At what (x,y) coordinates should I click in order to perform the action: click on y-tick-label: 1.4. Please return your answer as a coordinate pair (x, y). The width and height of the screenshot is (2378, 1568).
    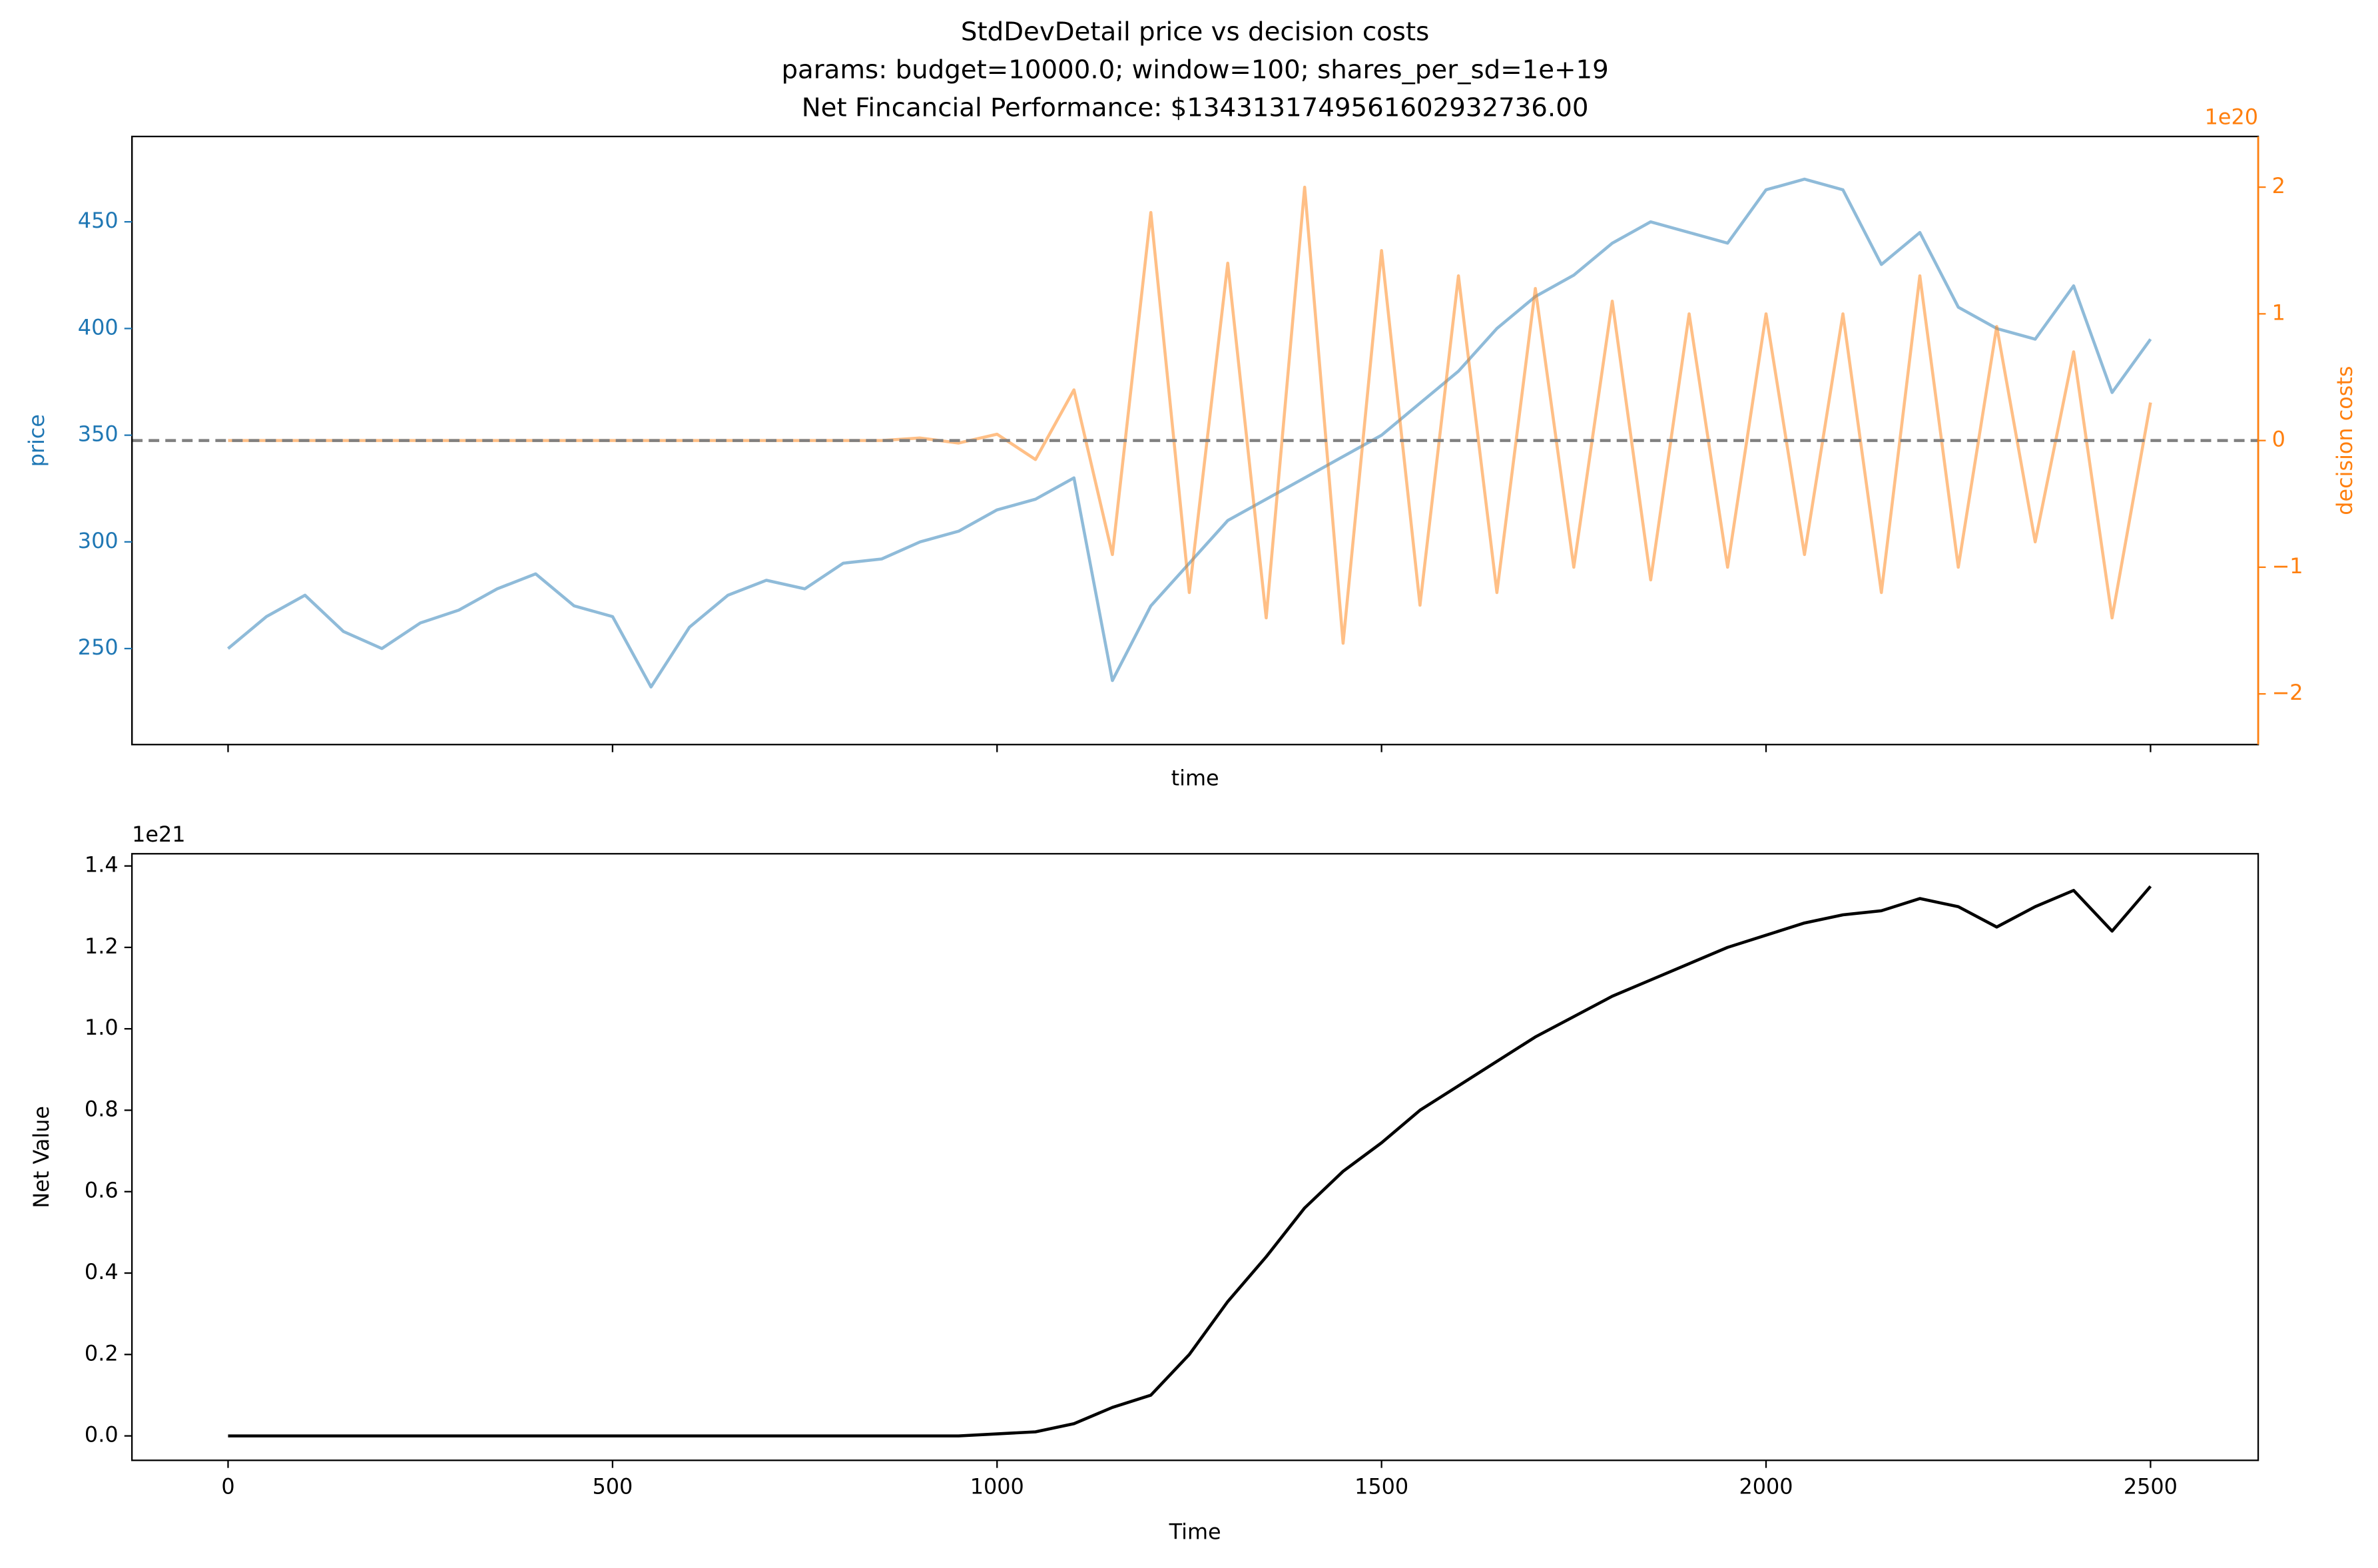
    Looking at the image, I should click on (102, 865).